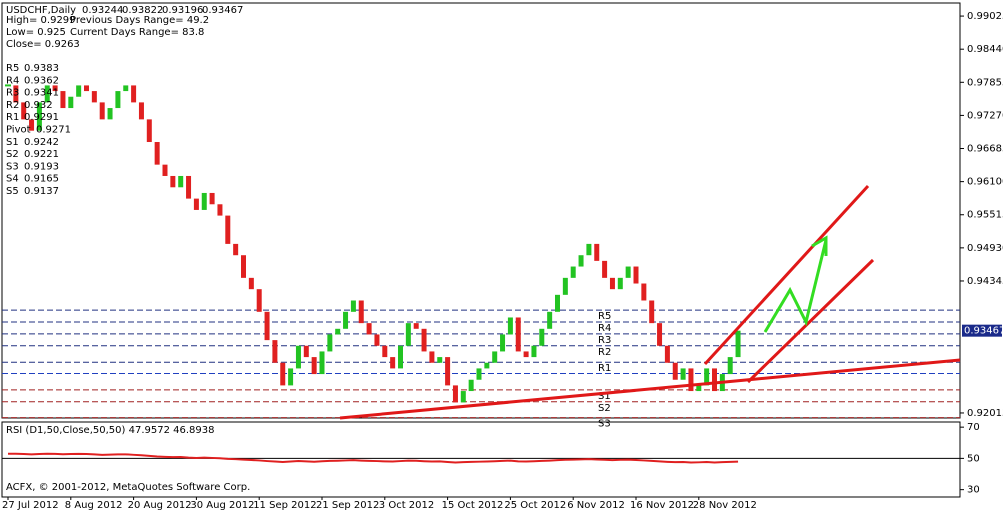 Image resolution: width=1003 pixels, height=516 pixels. What do you see at coordinates (12, 142) in the screenshot?
I see `pivot-name: S1` at bounding box center [12, 142].